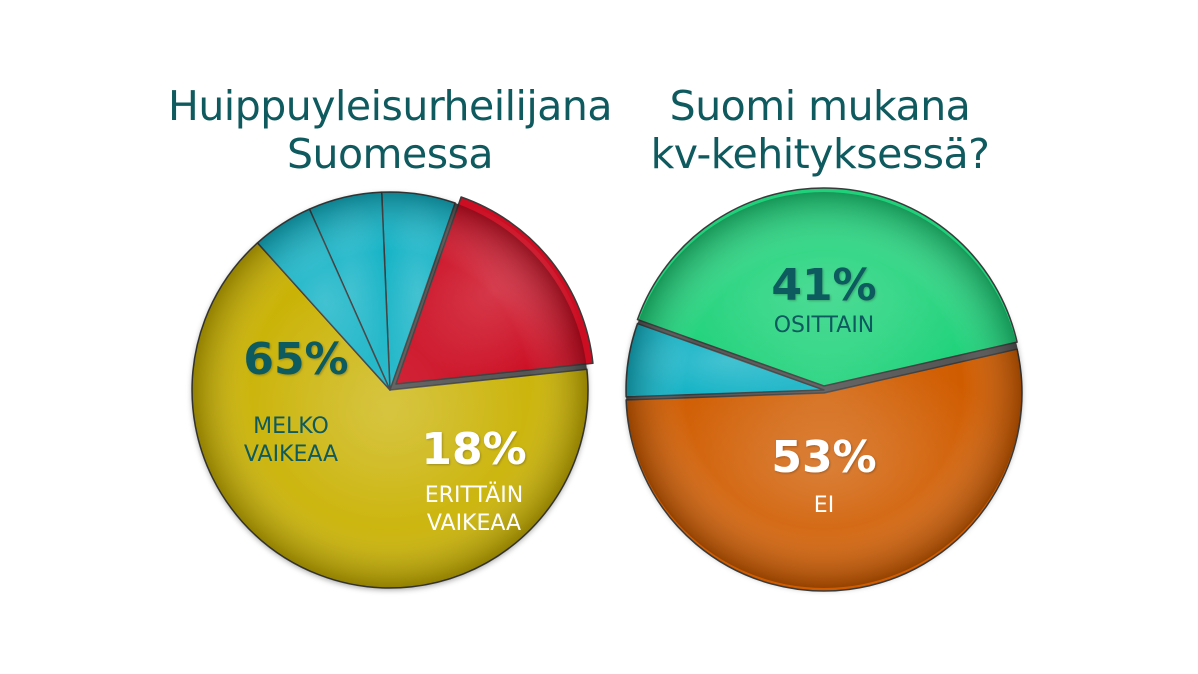 Image resolution: width=1198 pixels, height=674 pixels. What do you see at coordinates (474, 495) in the screenshot?
I see `left-slice-category-label-1-0: ERITTÄIN` at bounding box center [474, 495].